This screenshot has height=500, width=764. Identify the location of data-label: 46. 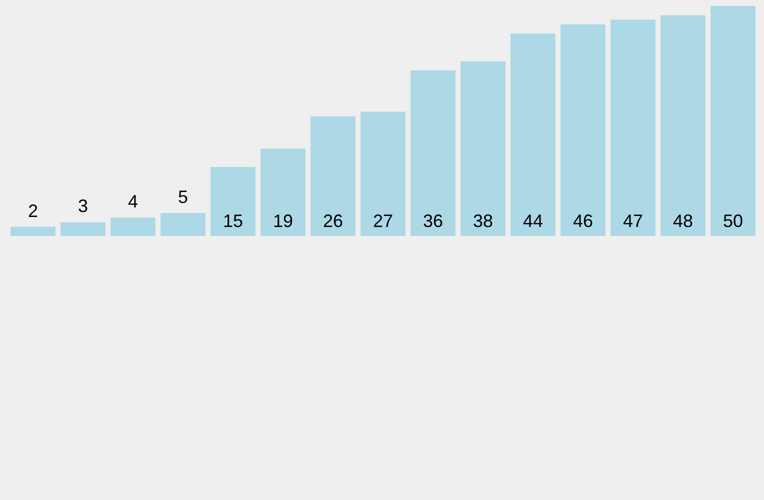
(583, 220).